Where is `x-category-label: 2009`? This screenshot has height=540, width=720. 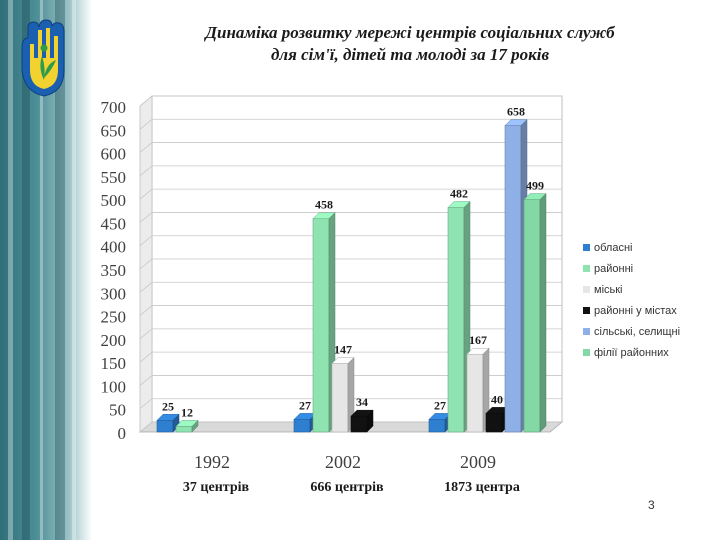 x-category-label: 2009 is located at coordinates (478, 462).